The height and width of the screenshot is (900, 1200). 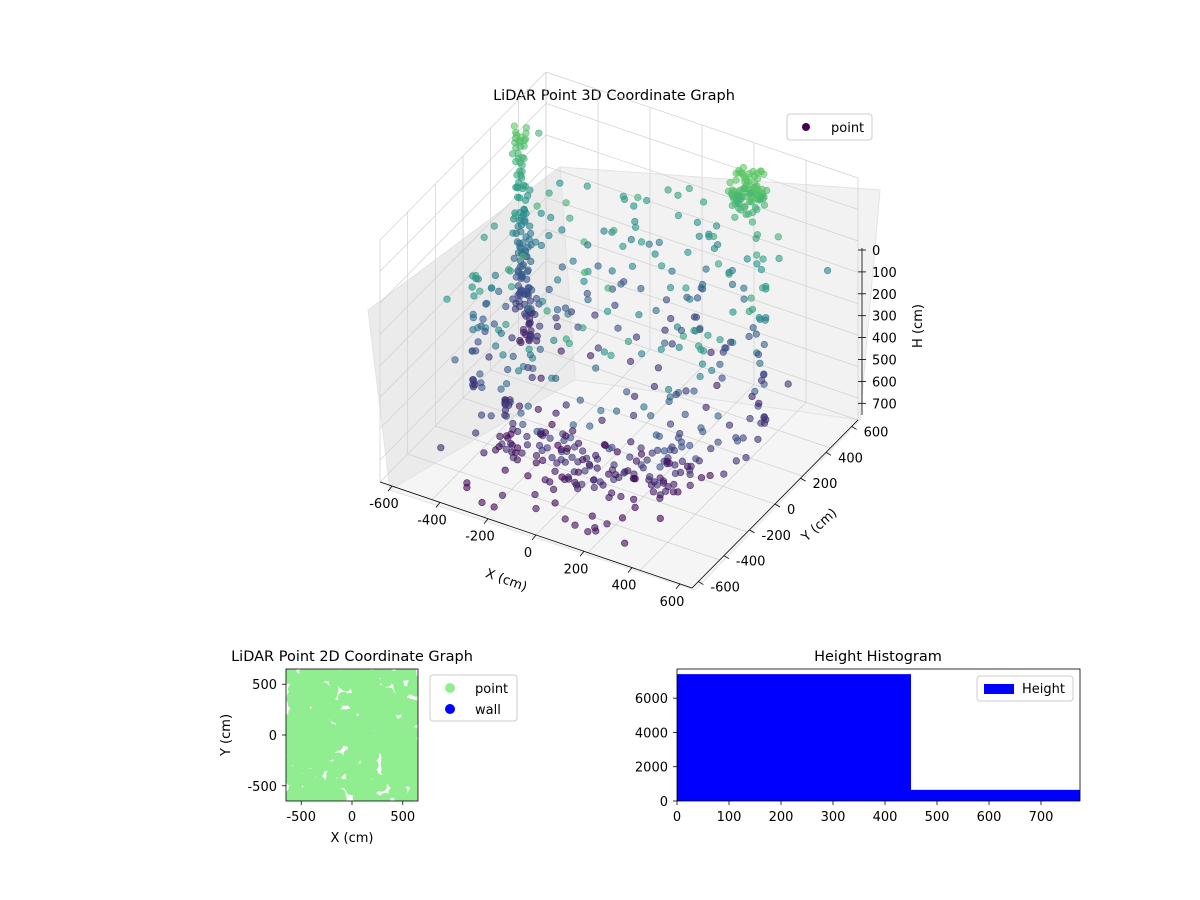 What do you see at coordinates (884, 404) in the screenshot?
I see `z-tick-label-3d: 700` at bounding box center [884, 404].